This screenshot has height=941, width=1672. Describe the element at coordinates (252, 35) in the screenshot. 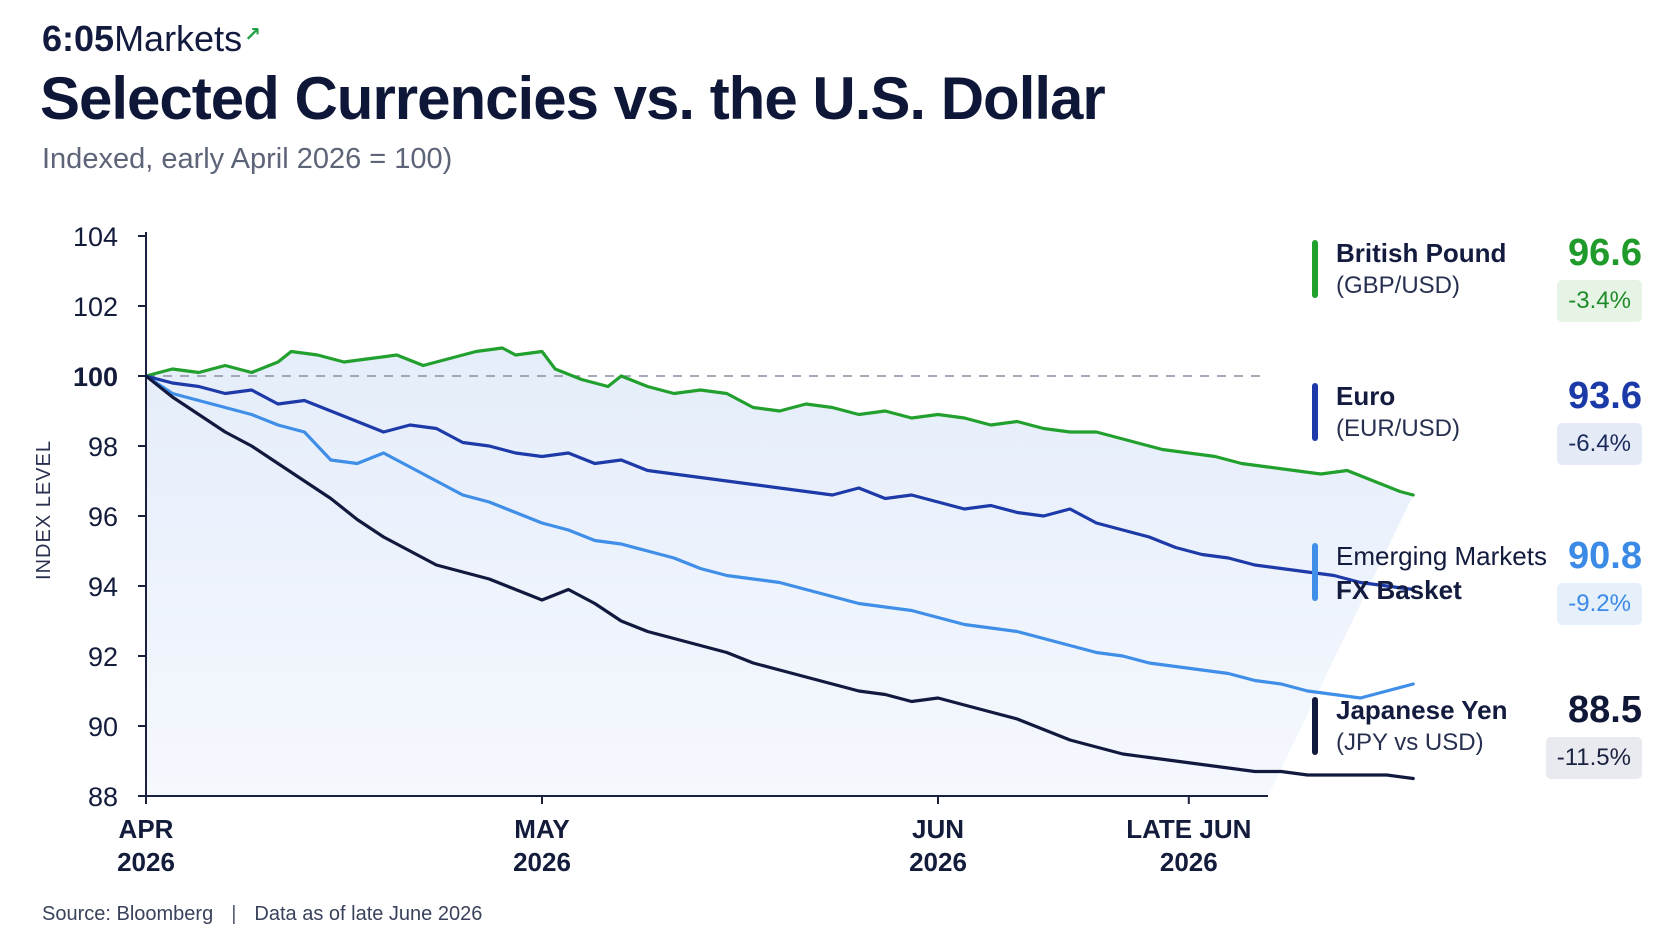

I see `arrow-up-right-icon: ↗` at that location.